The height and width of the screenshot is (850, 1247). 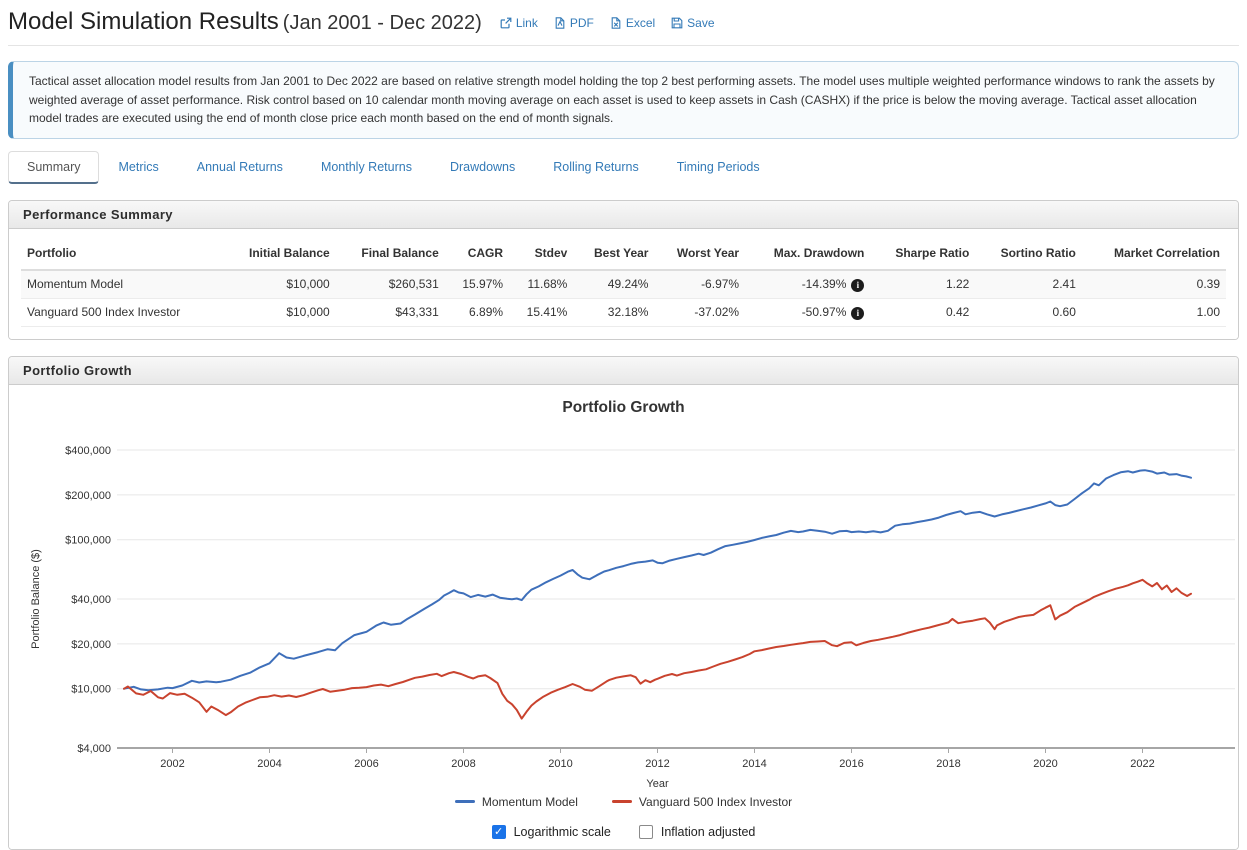 What do you see at coordinates (75, 284) in the screenshot?
I see `cell-value: Momentum Model` at bounding box center [75, 284].